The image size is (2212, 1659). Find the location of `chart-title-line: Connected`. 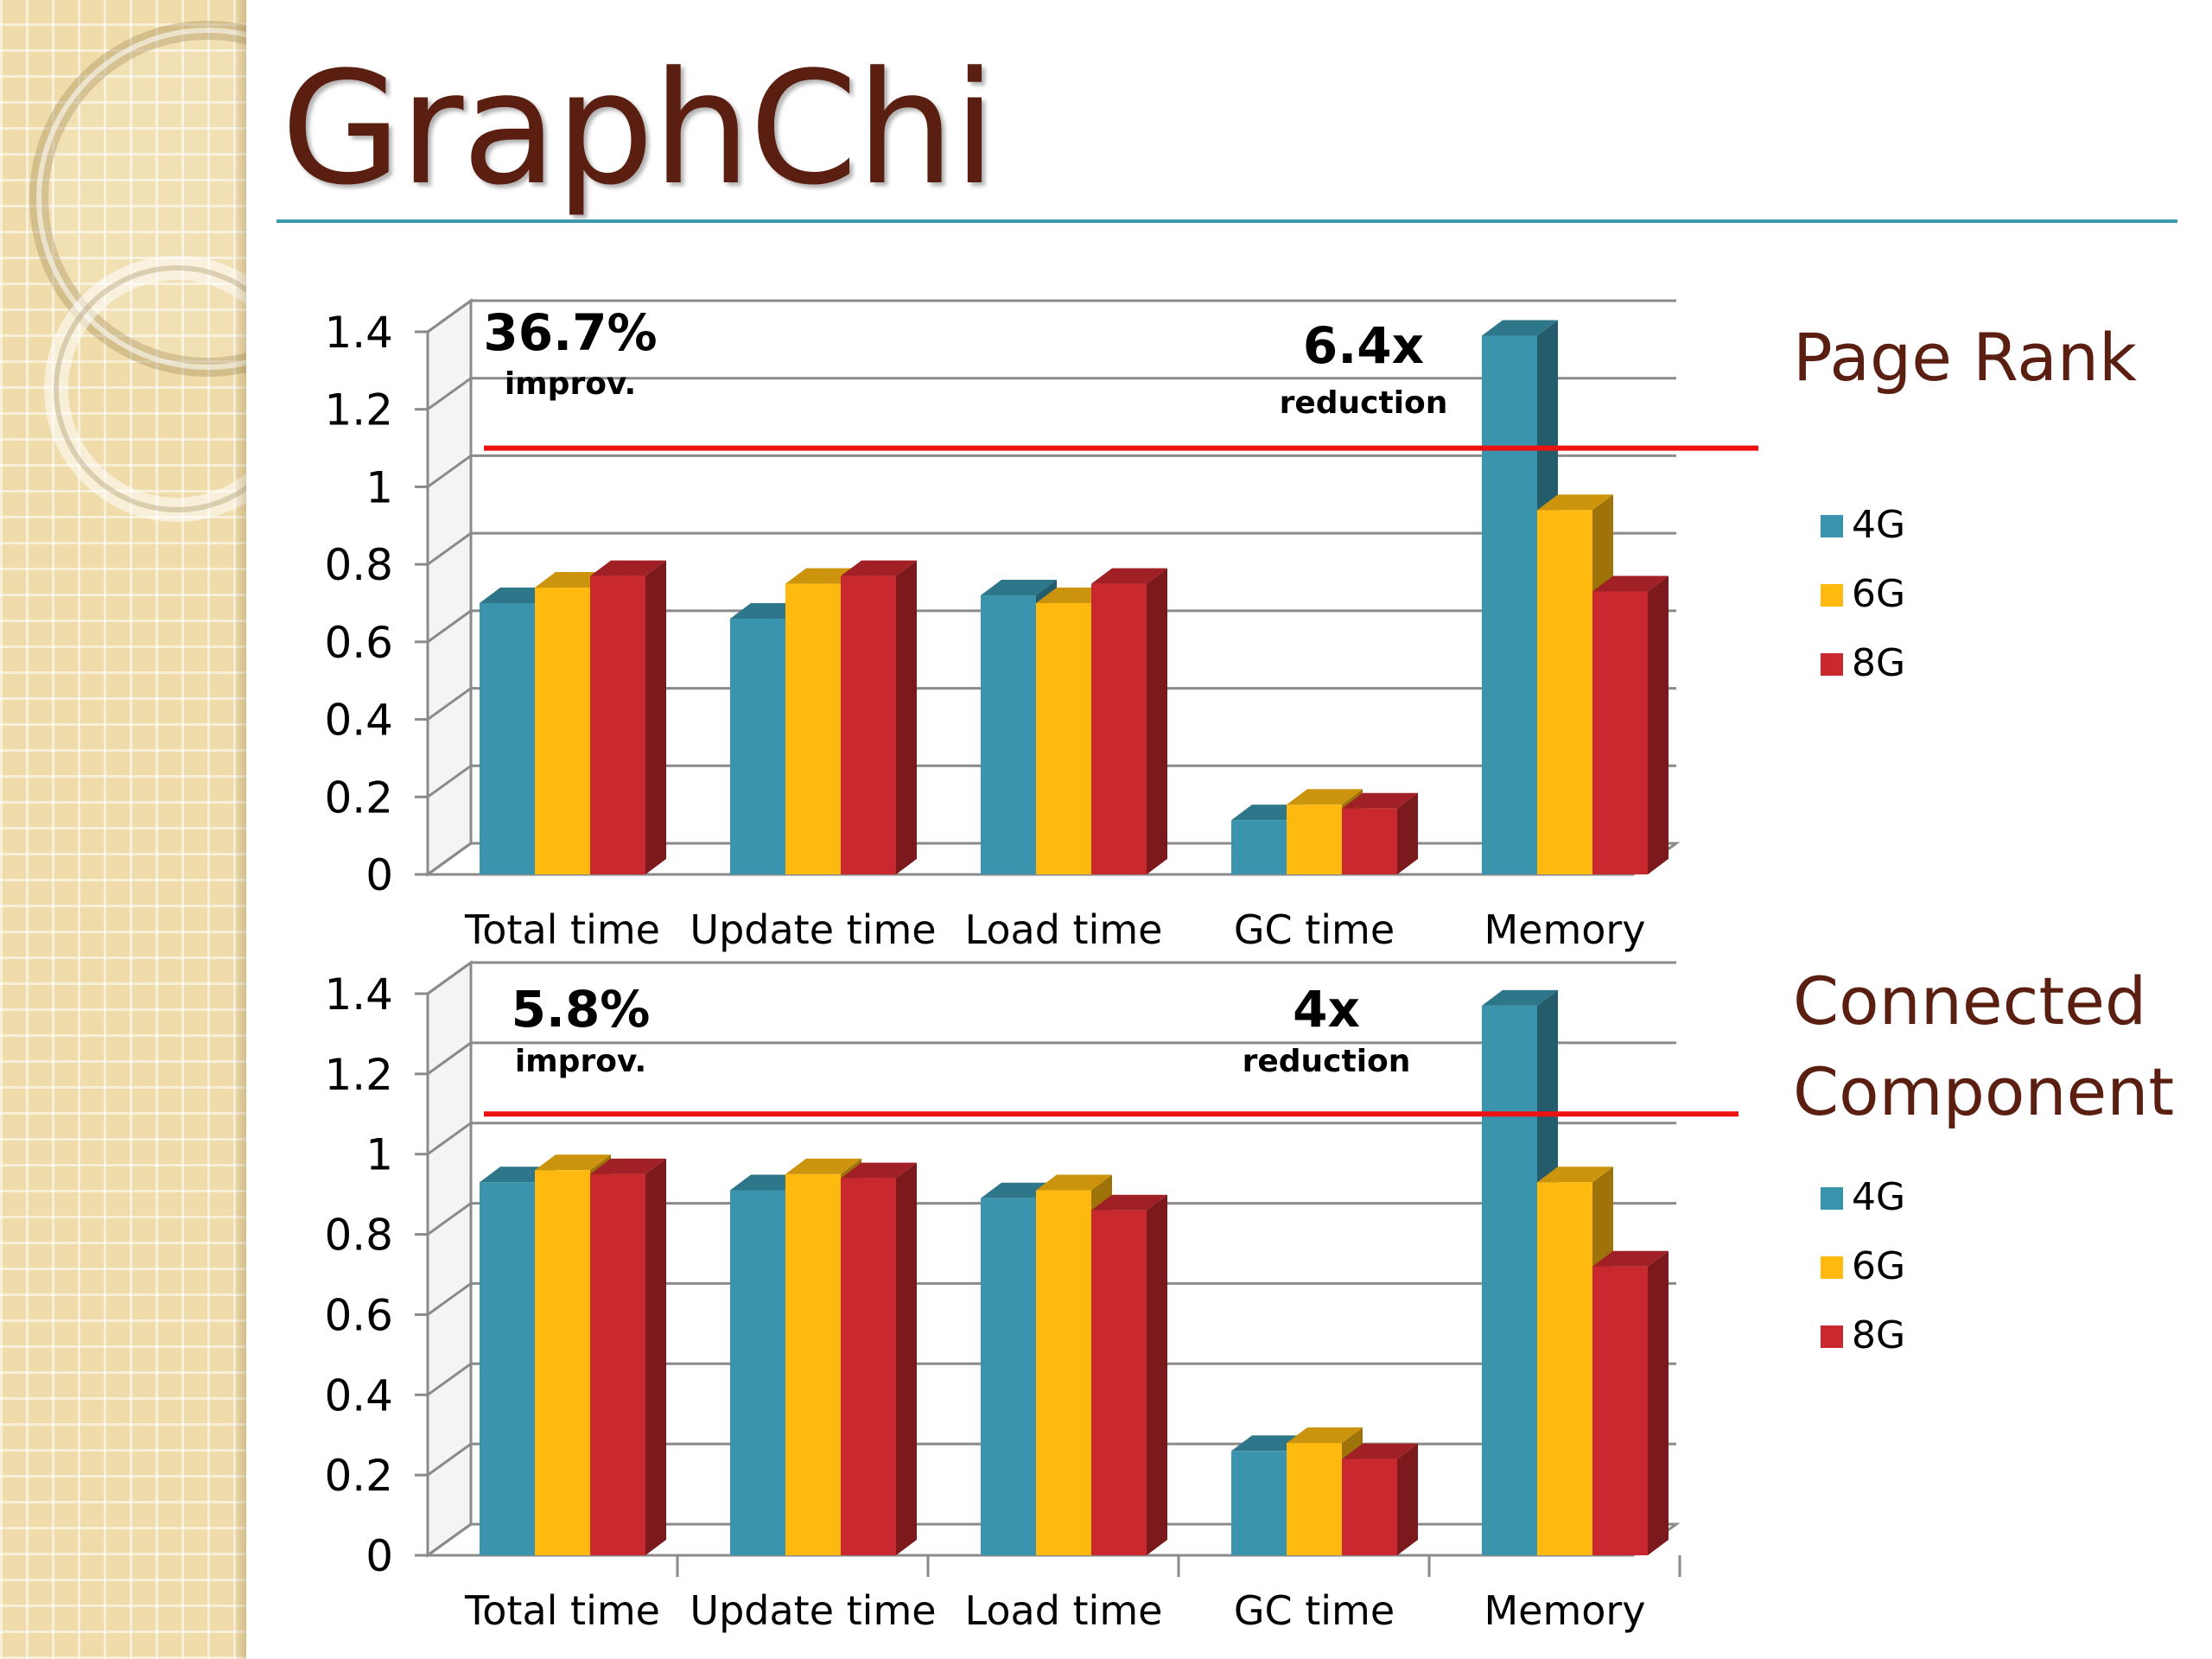

chart-title-line: Connected is located at coordinates (1970, 1001).